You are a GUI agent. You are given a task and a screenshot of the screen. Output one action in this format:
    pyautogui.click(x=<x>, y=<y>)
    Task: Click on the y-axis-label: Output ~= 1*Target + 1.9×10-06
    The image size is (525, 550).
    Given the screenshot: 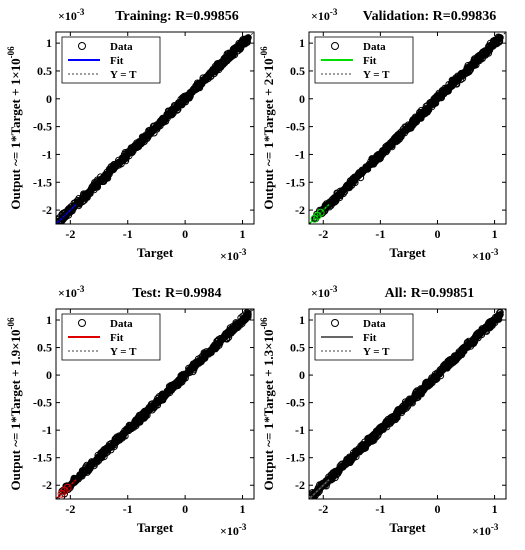 What is the action you would take?
    pyautogui.click(x=14, y=404)
    